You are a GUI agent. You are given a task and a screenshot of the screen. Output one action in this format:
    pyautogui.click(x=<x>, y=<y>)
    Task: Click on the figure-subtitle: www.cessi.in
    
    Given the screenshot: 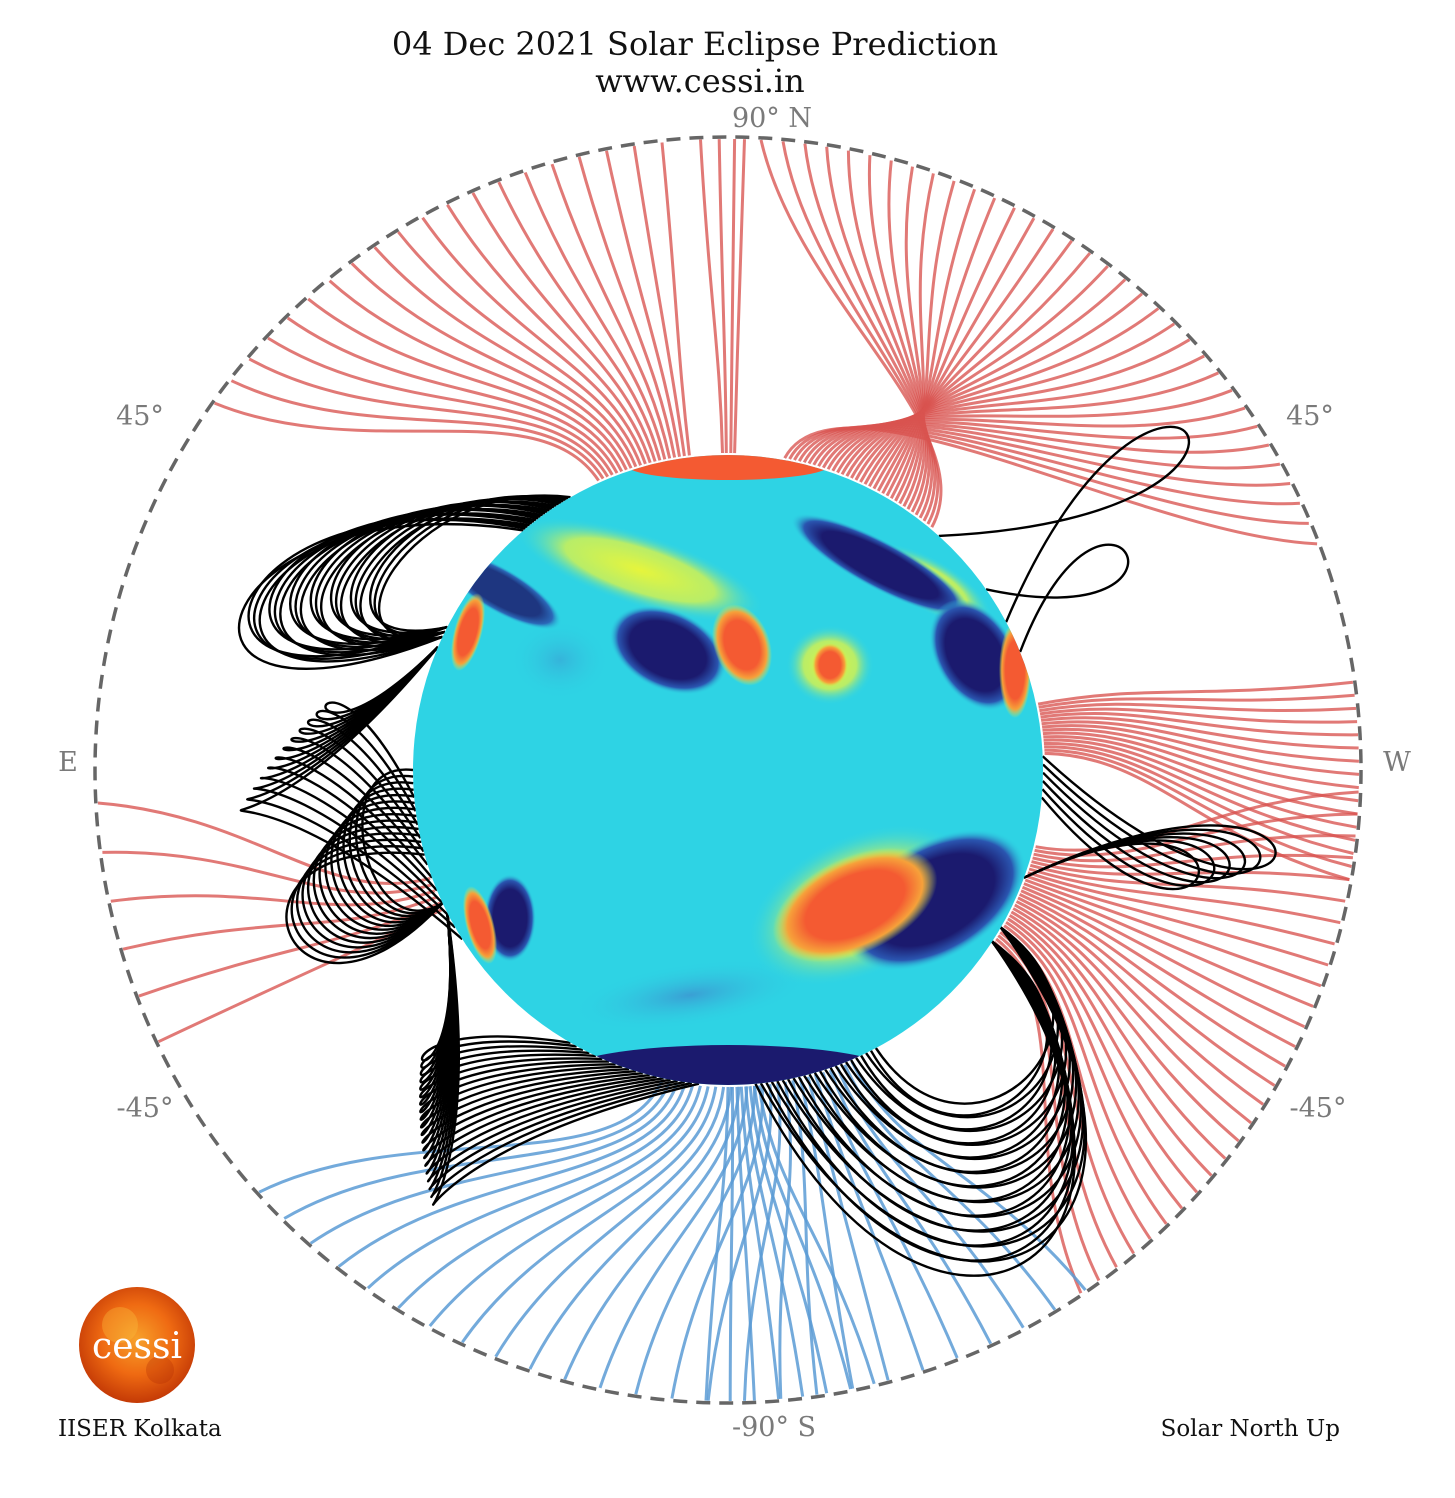 What is the action you would take?
    pyautogui.click(x=700, y=81)
    